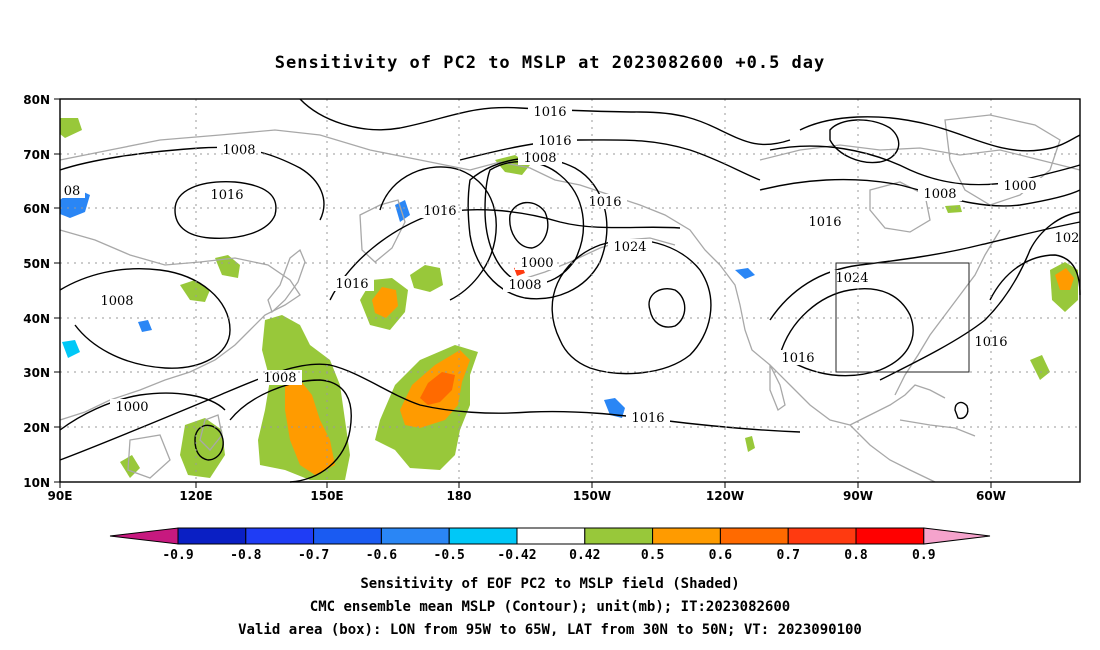  What do you see at coordinates (313, 555) in the screenshot?
I see `colorbar-label: -0.7` at bounding box center [313, 555].